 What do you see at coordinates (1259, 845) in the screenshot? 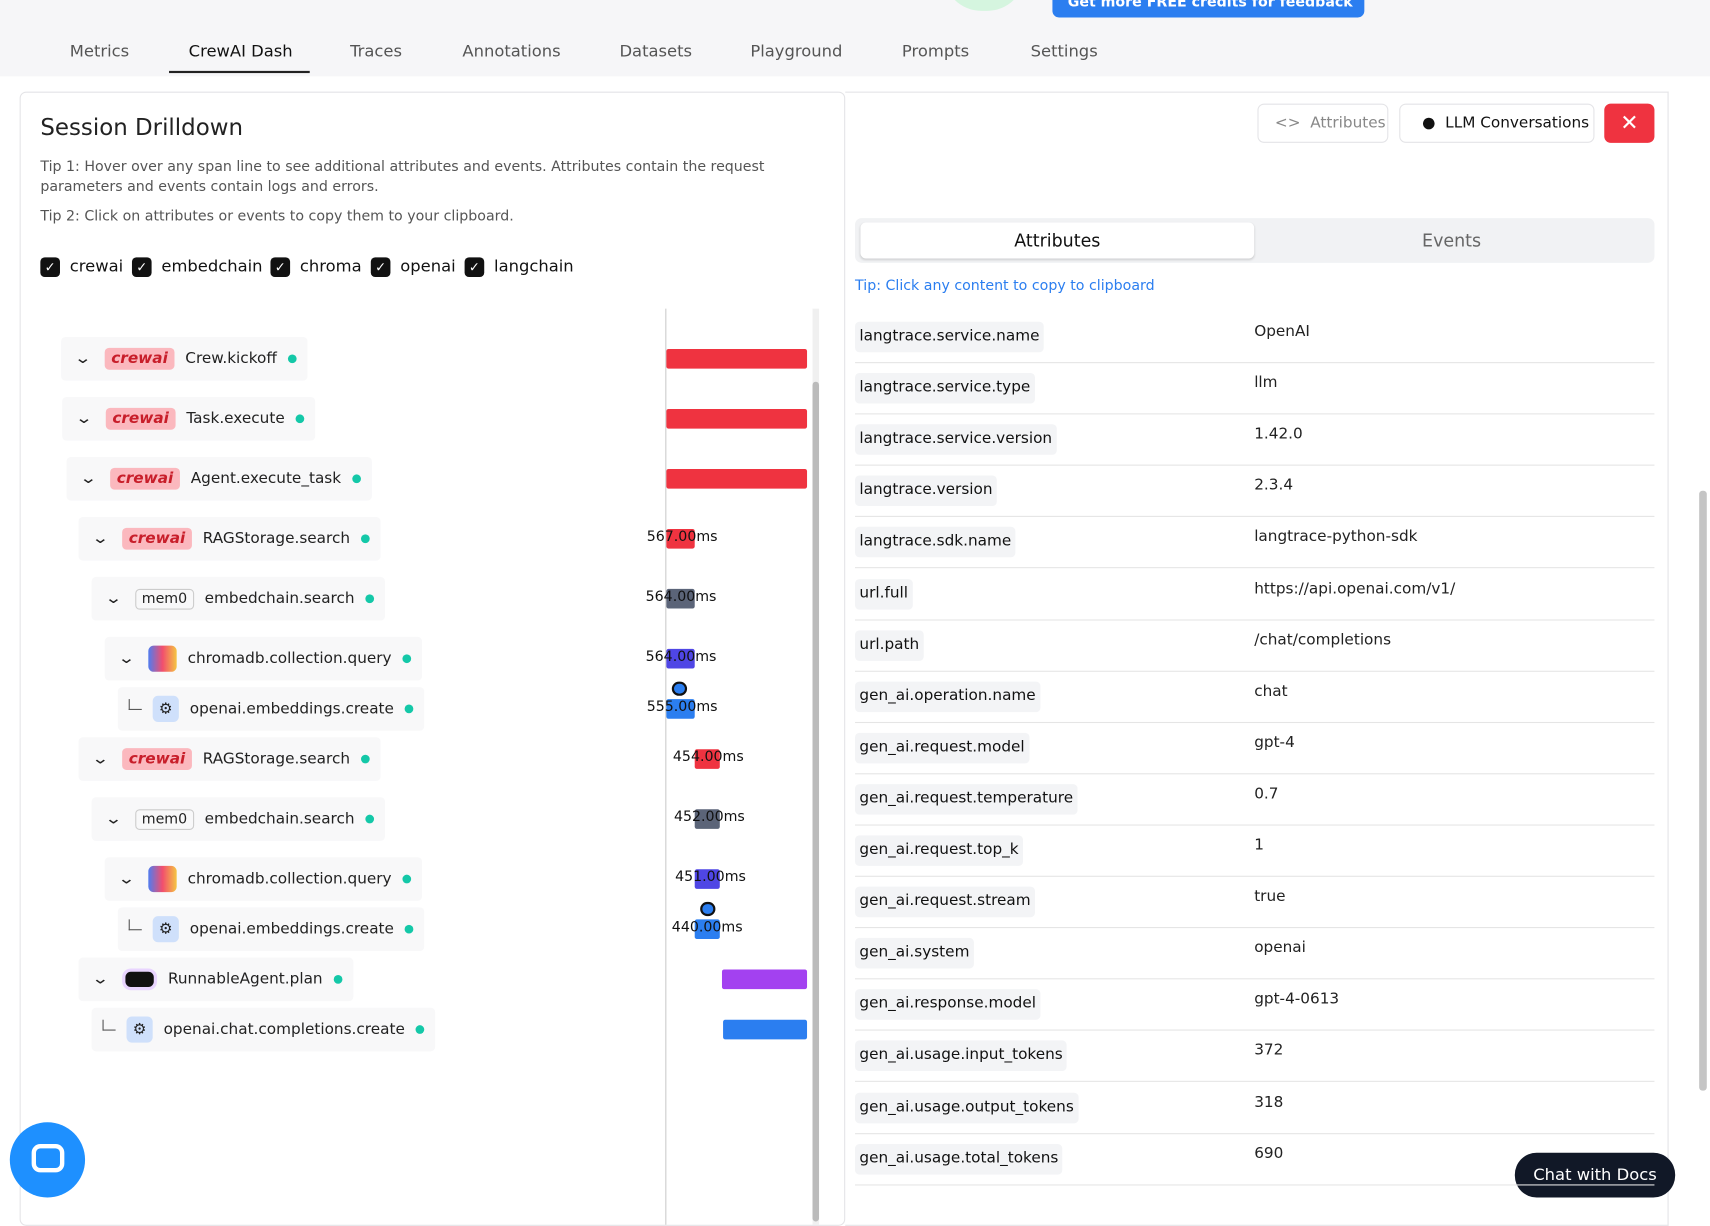
I see `attr-value: 1` at bounding box center [1259, 845].